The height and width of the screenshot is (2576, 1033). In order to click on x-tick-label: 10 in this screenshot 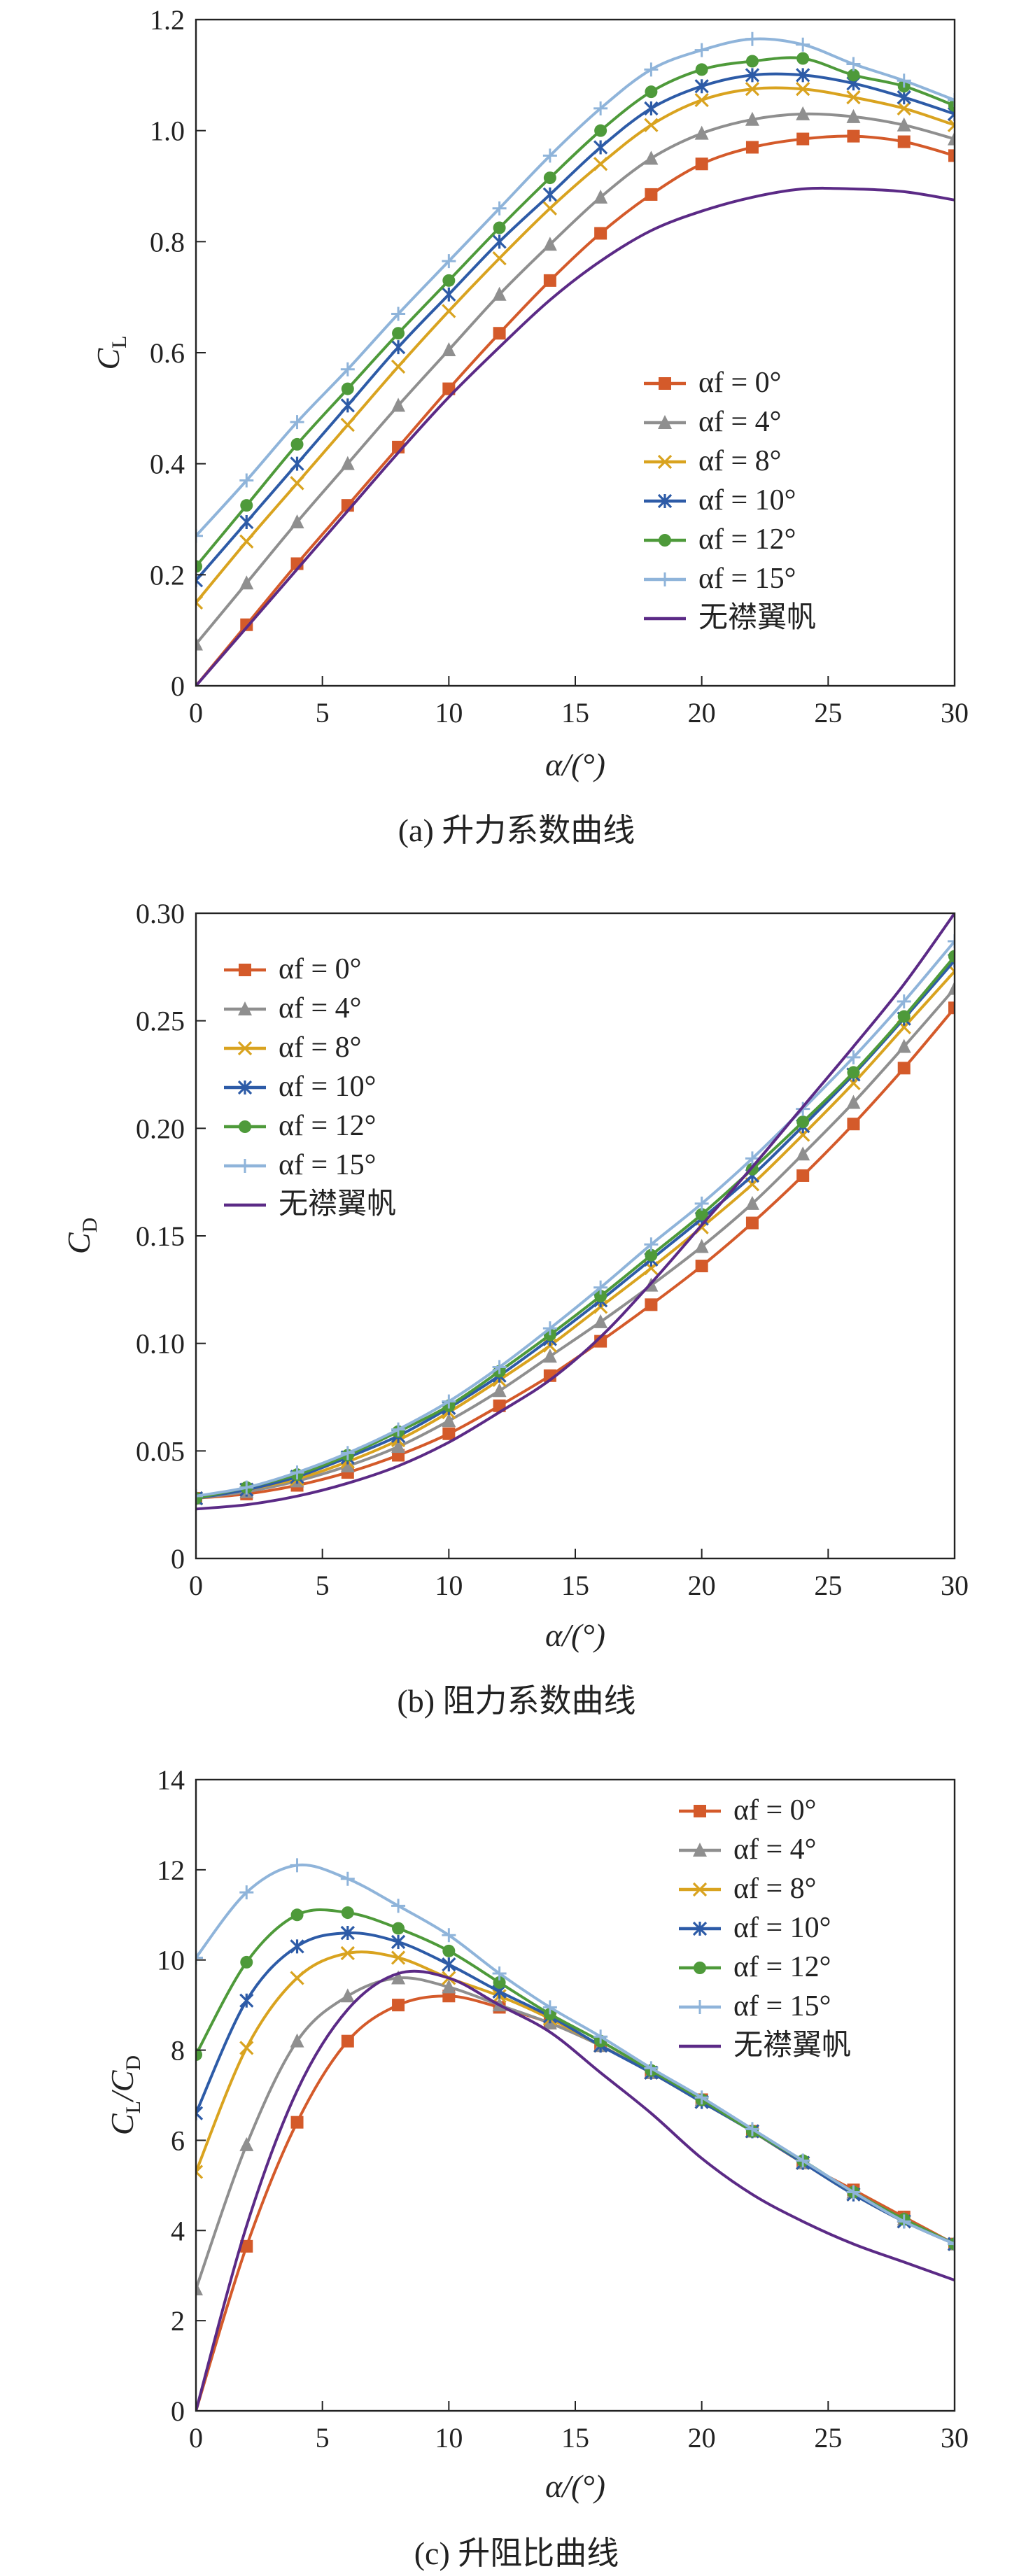, I will do `click(449, 713)`.